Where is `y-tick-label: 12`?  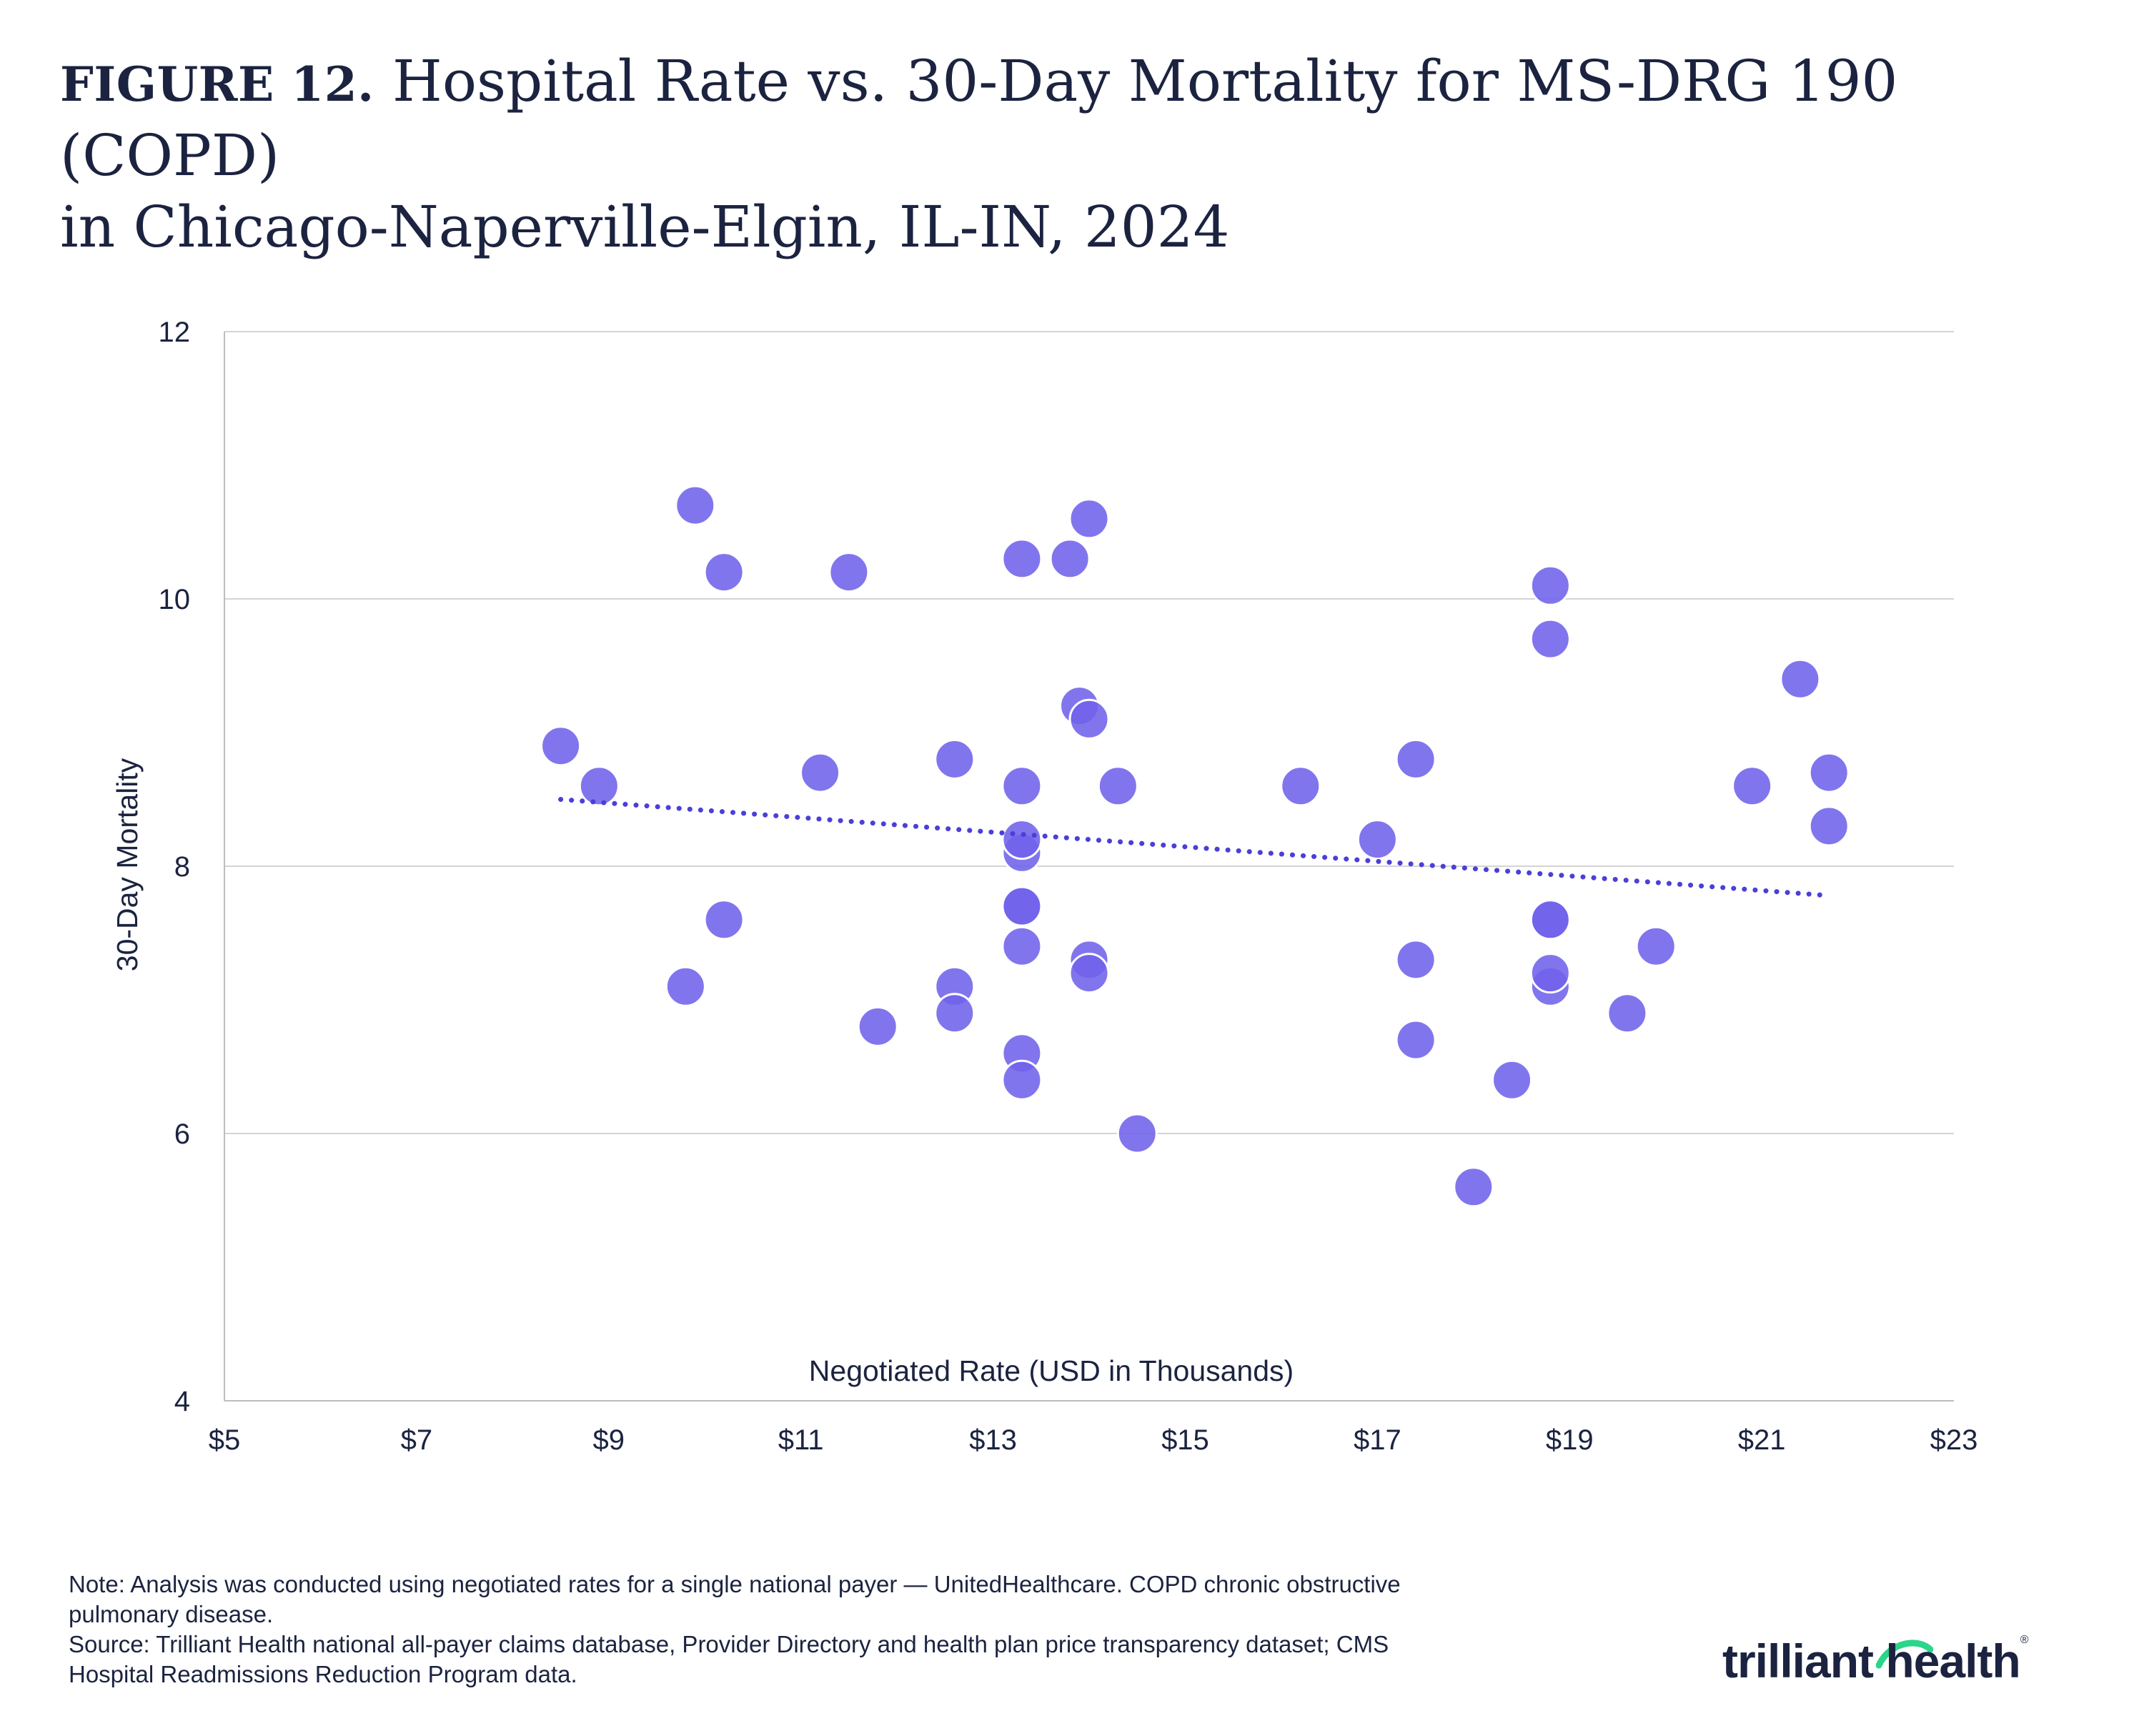
y-tick-label: 12 is located at coordinates (175, 332).